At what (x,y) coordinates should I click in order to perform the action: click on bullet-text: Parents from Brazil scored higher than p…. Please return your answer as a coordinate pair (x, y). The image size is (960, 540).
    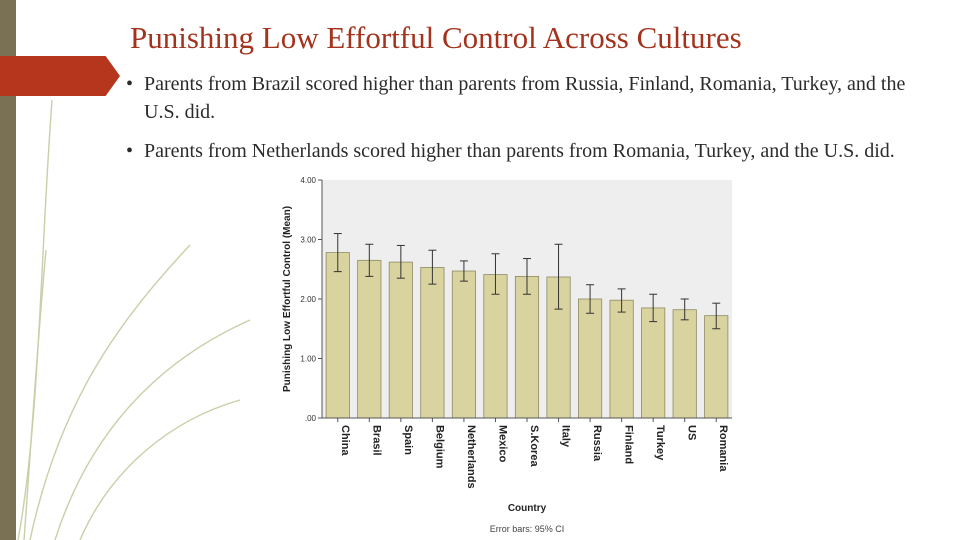
    Looking at the image, I should click on (525, 98).